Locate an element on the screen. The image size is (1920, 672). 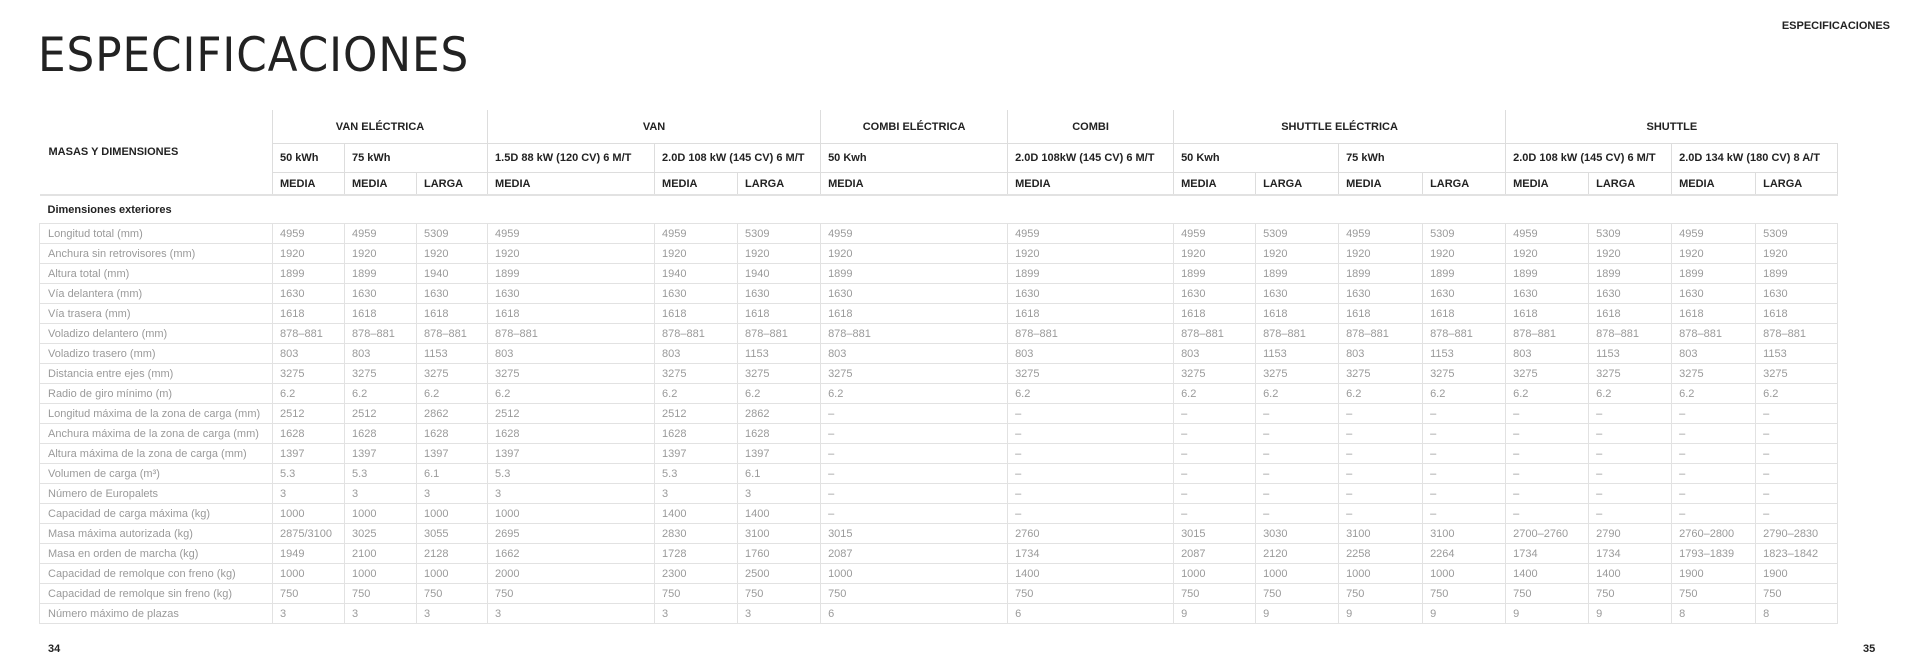
corner-label: MASAS Y DIMENSIONES is located at coordinates (156, 153).